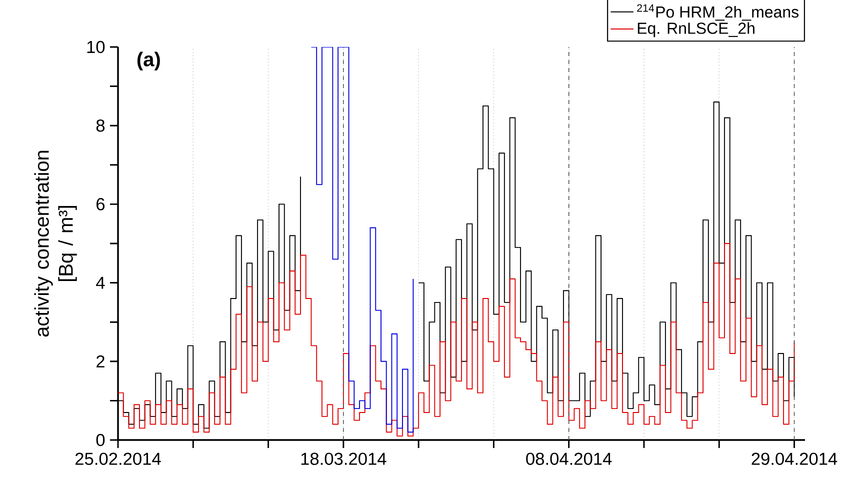  I want to click on legend-label: Eq. RnLSCE_2h, so click(696, 30).